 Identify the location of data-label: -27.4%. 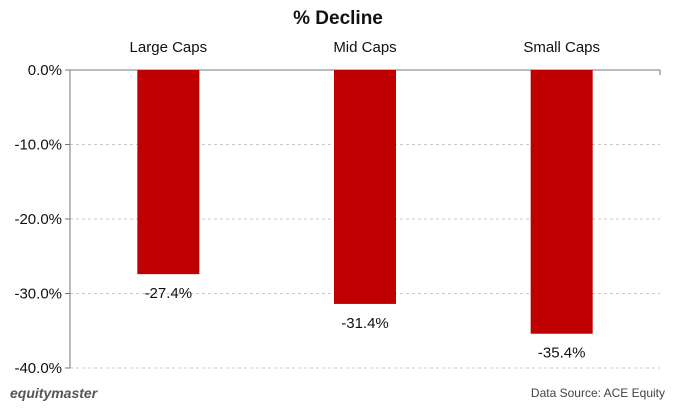
(169, 293).